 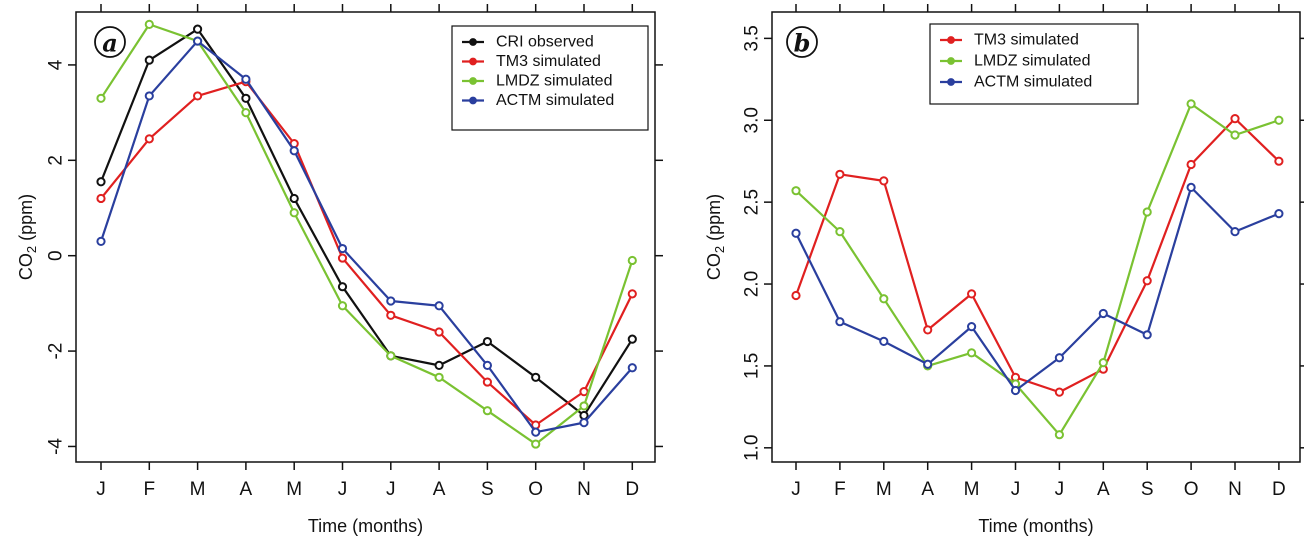 I want to click on p2-legend-box, so click(x=1034, y=64).